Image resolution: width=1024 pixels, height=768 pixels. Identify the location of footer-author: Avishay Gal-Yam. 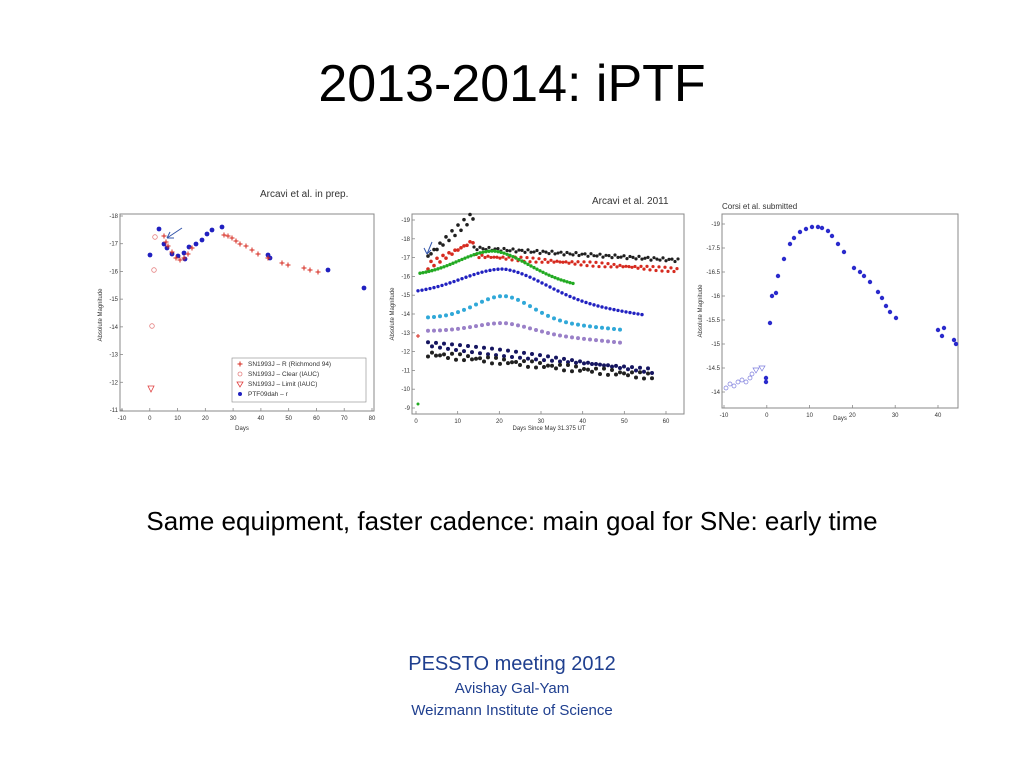
(512, 688).